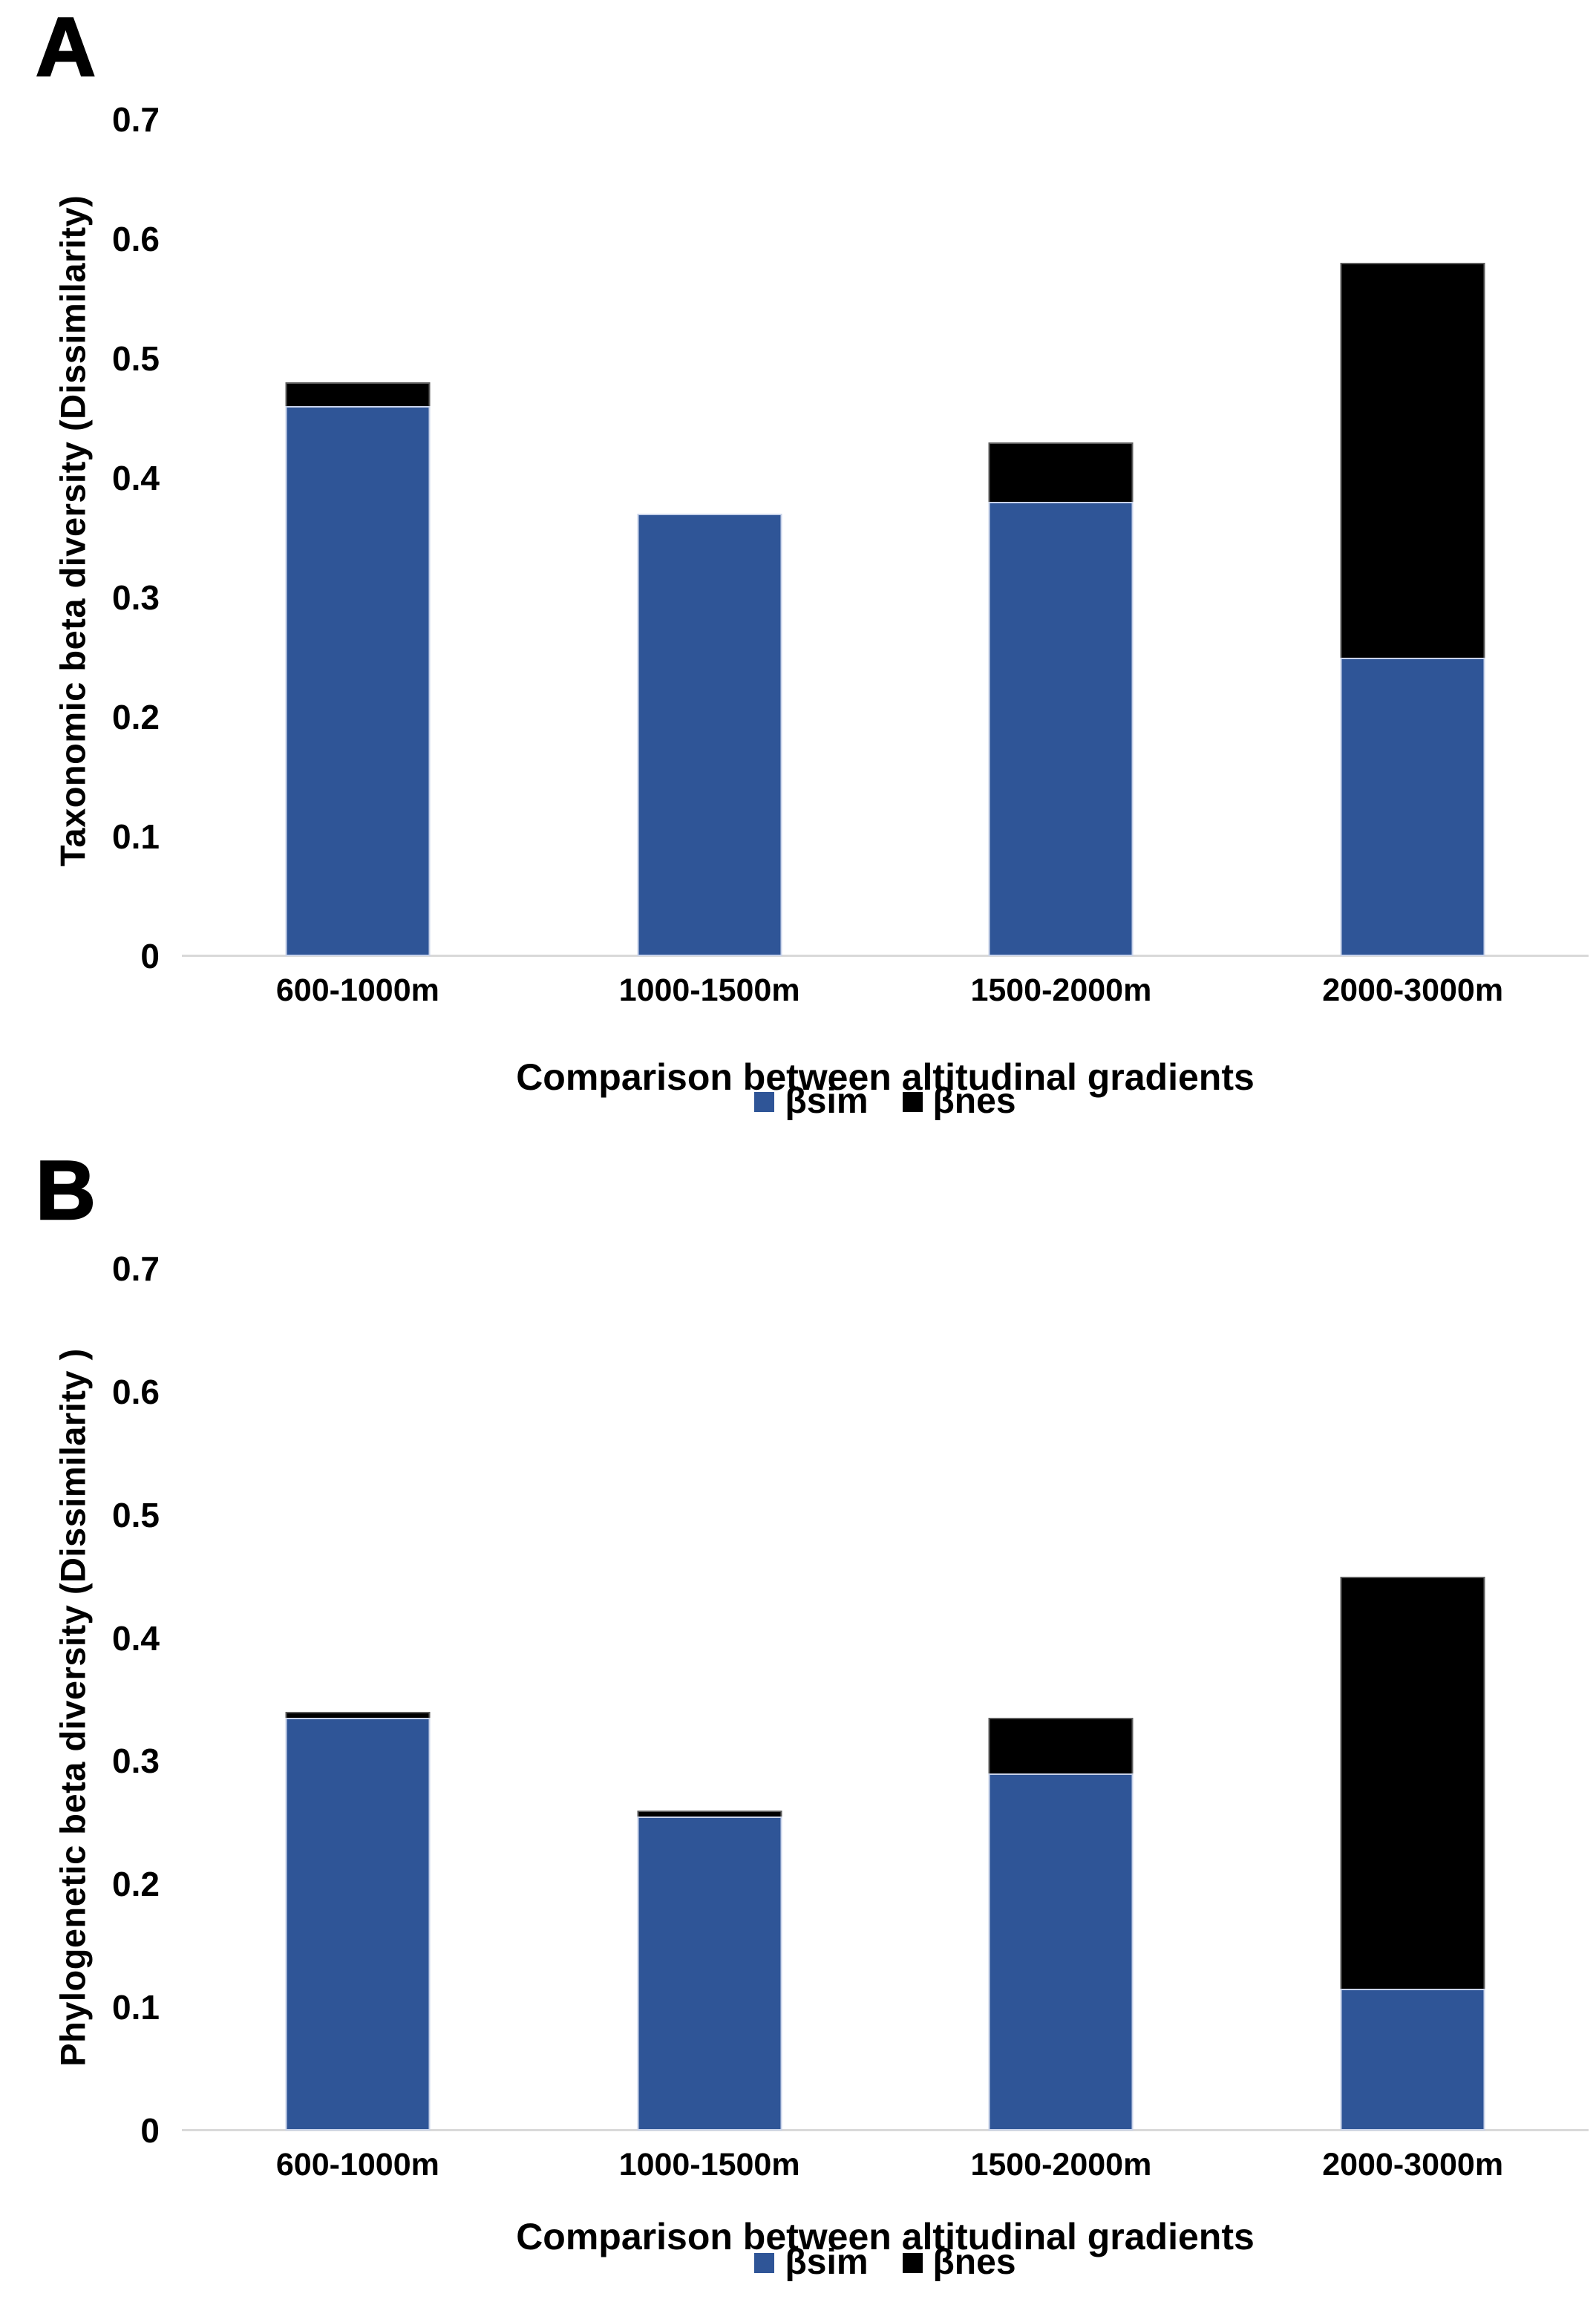 This screenshot has width=1596, height=2302. I want to click on panel-b-x-axis-line, so click(886, 2130).